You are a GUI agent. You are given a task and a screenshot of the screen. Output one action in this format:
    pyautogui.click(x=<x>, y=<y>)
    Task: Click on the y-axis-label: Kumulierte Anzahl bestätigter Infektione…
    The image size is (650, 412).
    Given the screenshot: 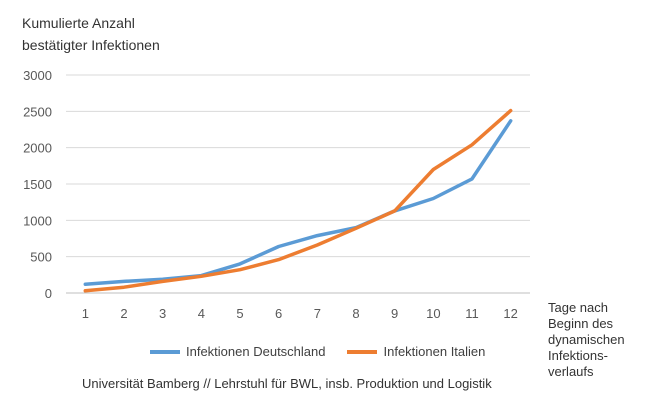 What is the action you would take?
    pyautogui.click(x=91, y=34)
    